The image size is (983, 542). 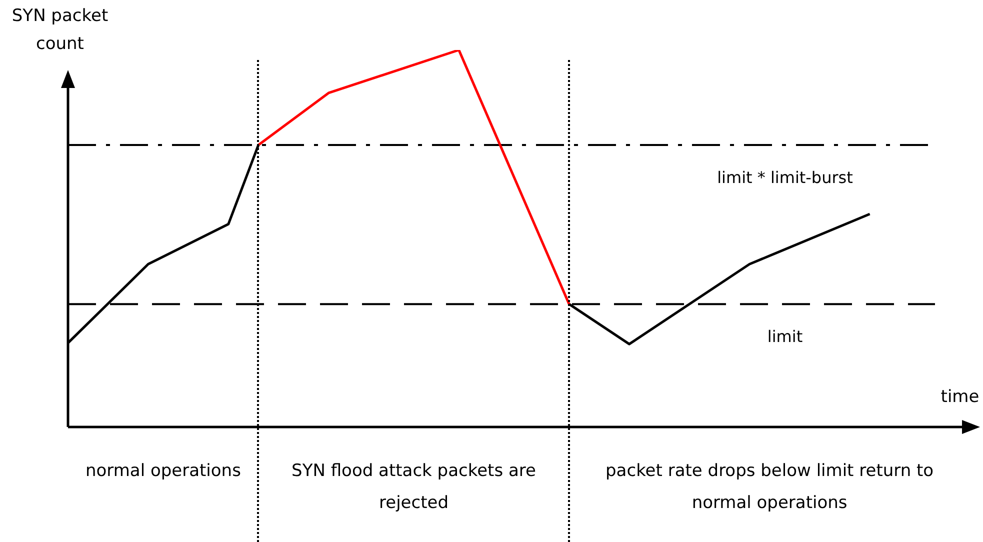 What do you see at coordinates (163, 471) in the screenshot?
I see `text: normal operations` at bounding box center [163, 471].